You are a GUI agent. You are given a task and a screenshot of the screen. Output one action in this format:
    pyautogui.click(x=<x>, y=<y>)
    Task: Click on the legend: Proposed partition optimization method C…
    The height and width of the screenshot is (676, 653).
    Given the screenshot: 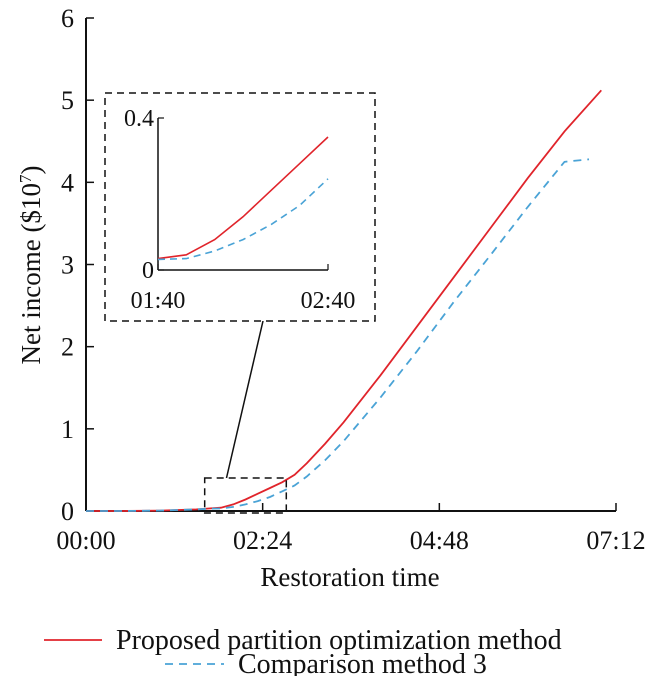 What is the action you would take?
    pyautogui.click(x=303, y=650)
    